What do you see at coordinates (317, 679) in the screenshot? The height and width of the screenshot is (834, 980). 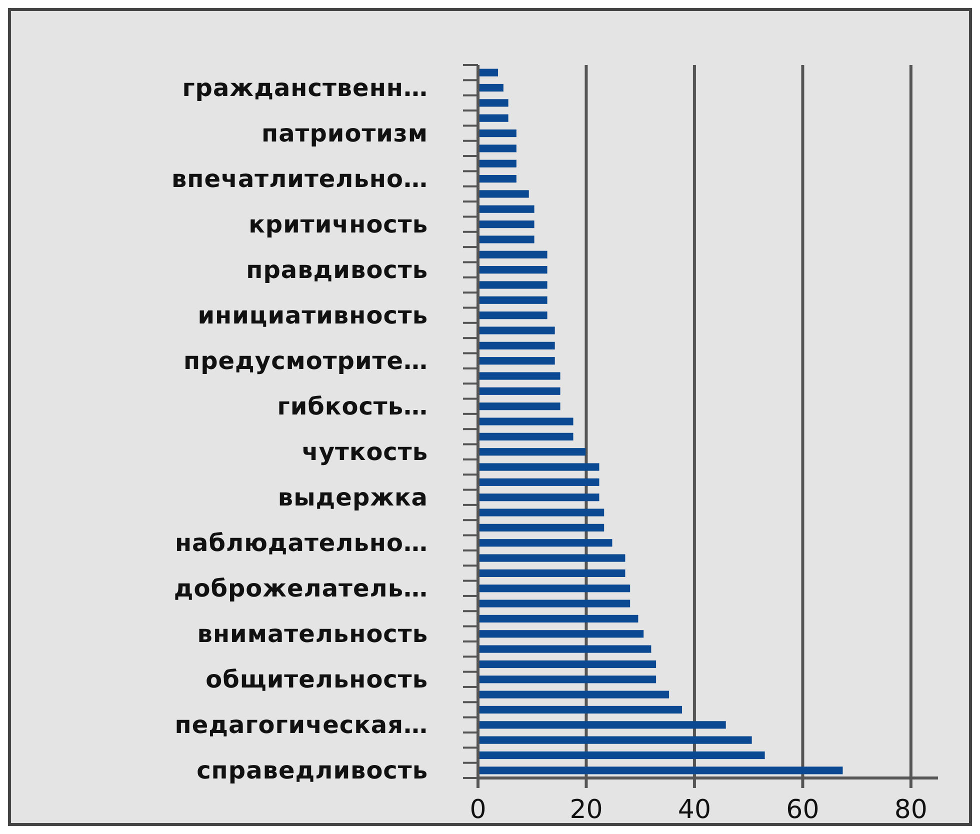 I see `y-tick-label: общительность` at bounding box center [317, 679].